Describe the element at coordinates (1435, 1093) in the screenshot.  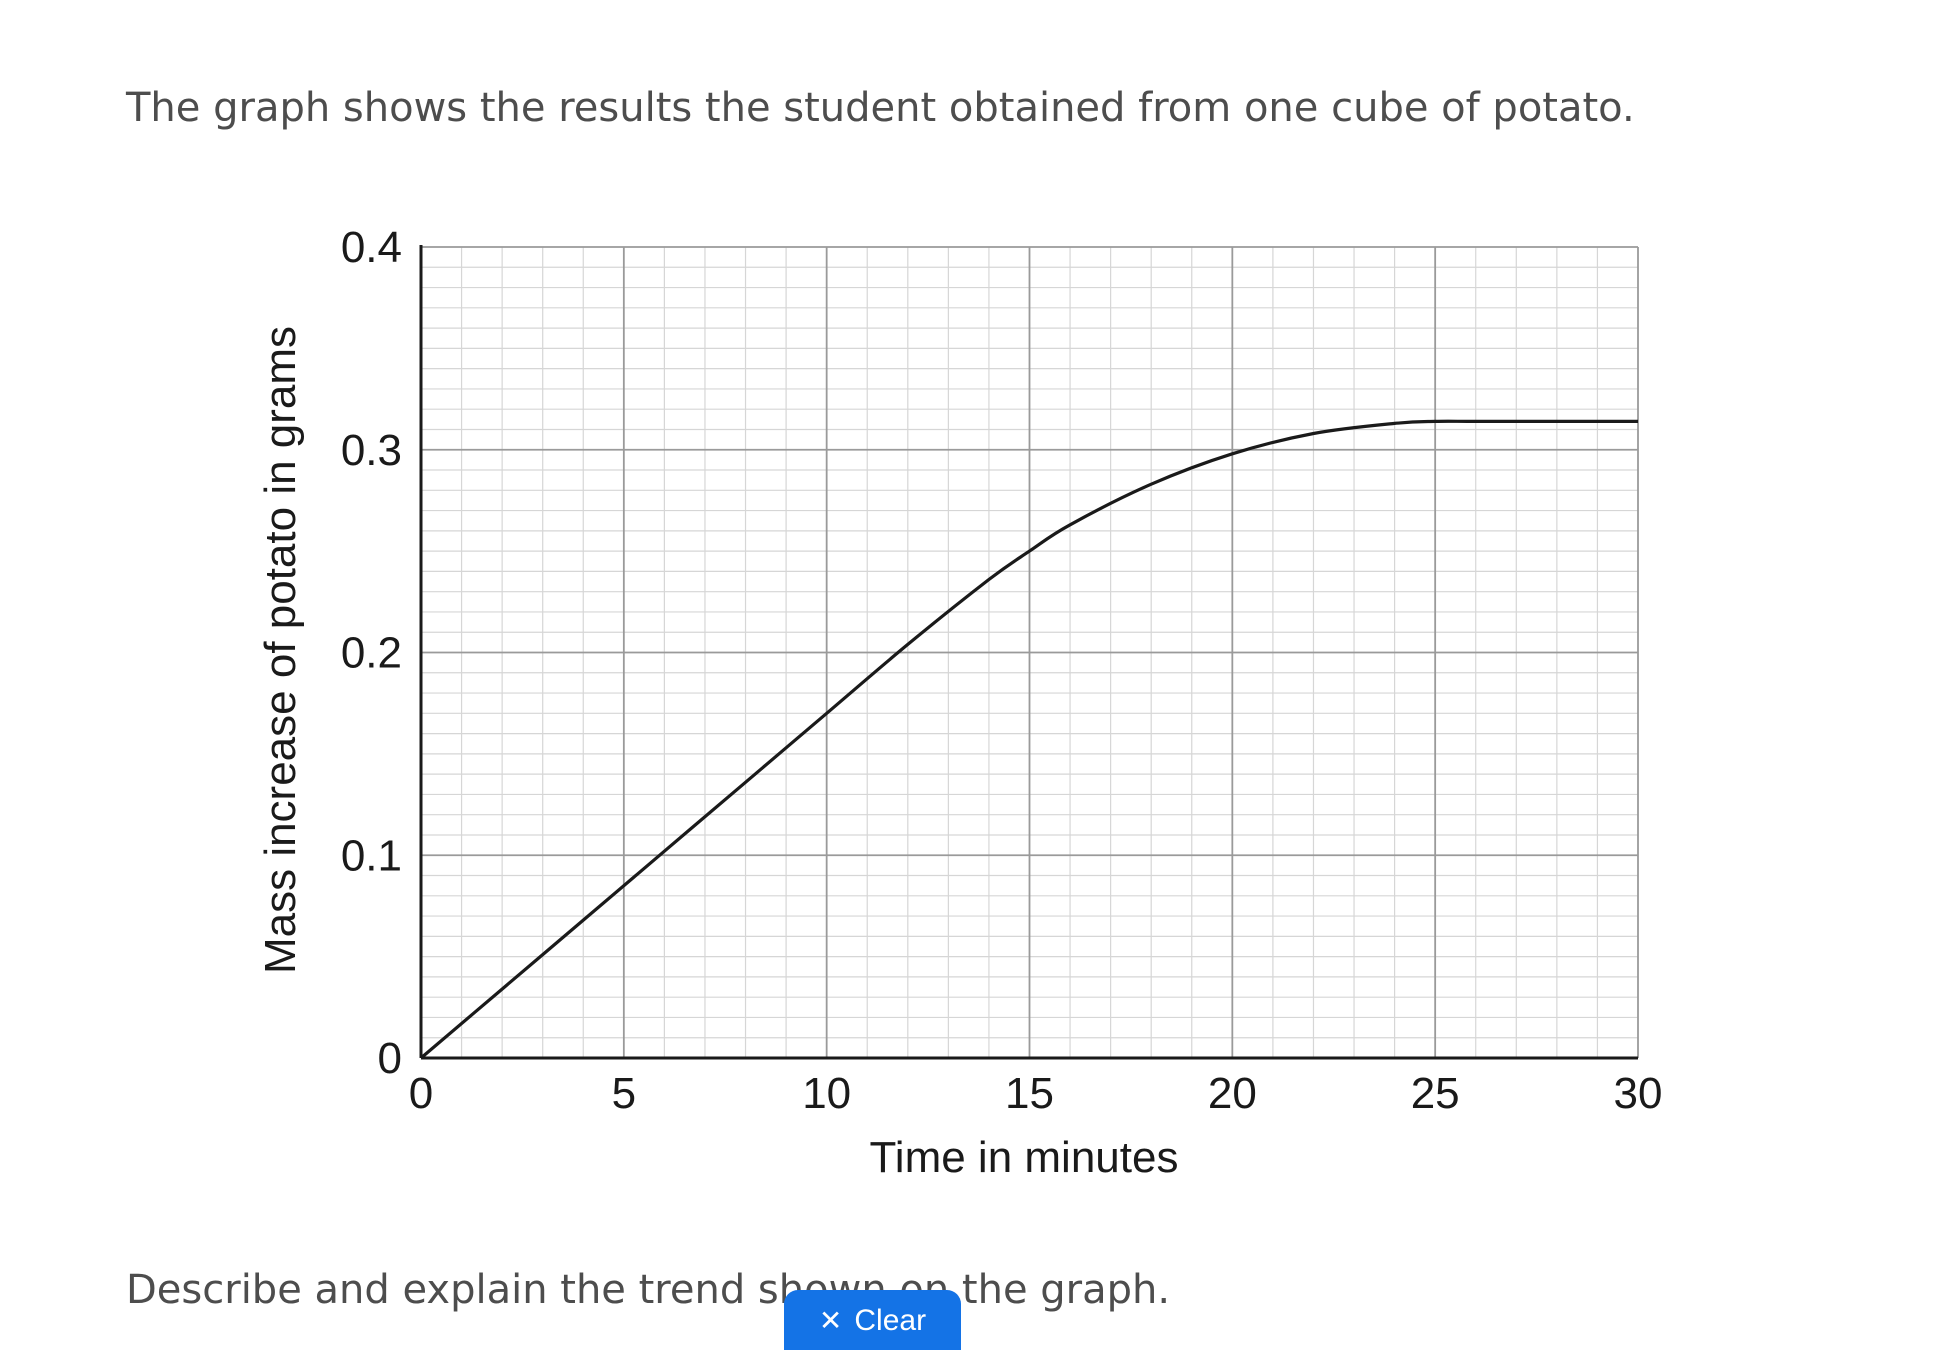
I see `x-tick-label: 25` at that location.